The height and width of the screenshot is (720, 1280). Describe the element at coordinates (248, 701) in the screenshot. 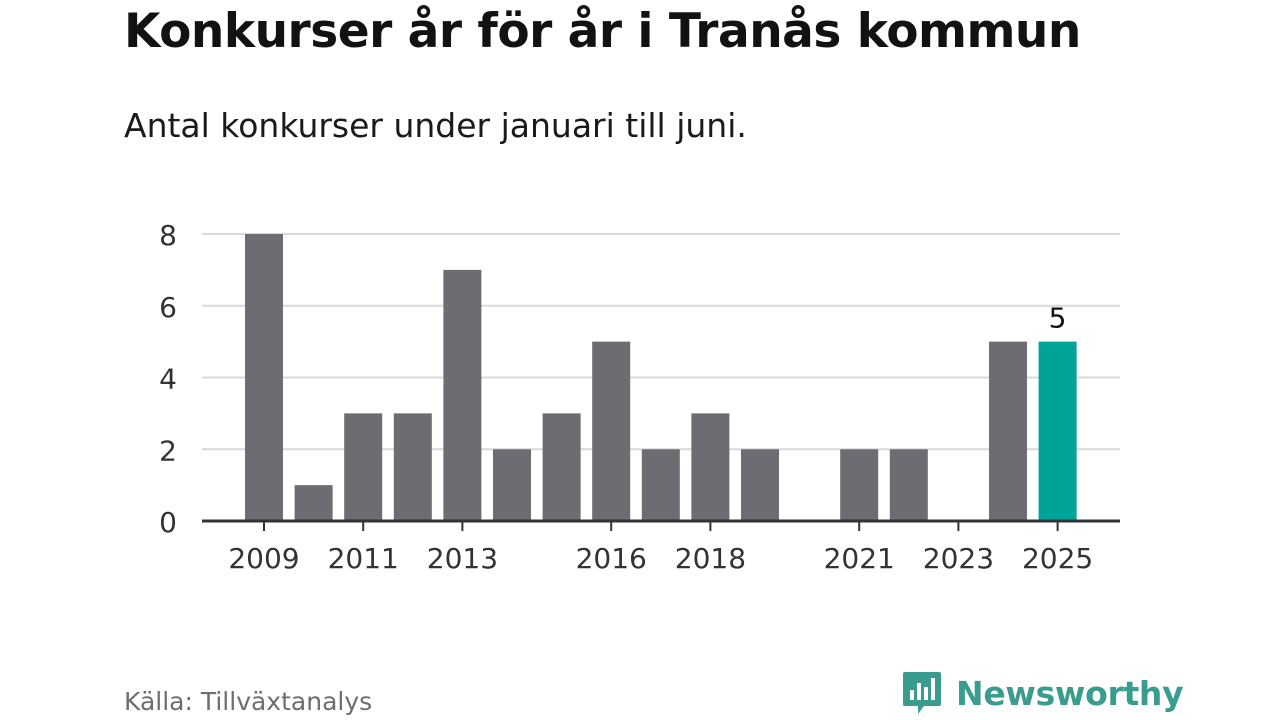

I see `source-note: Källa: Tillväxtanalys` at that location.